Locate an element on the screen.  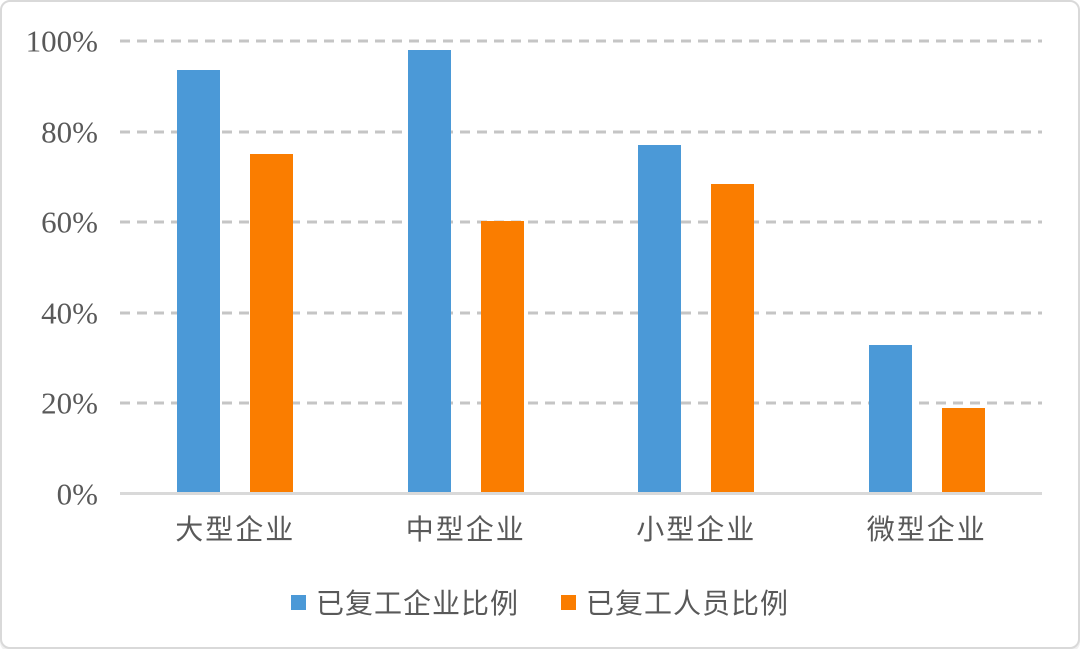
x-axis-category-label: 微型企业 is located at coordinates (926, 529).